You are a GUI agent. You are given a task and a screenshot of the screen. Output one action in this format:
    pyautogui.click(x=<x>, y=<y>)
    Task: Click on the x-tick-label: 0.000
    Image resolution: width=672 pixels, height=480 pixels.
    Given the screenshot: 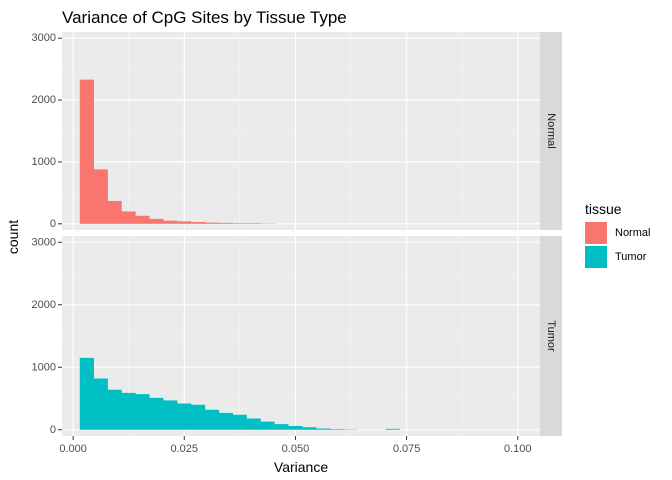 What is the action you would take?
    pyautogui.click(x=73, y=449)
    